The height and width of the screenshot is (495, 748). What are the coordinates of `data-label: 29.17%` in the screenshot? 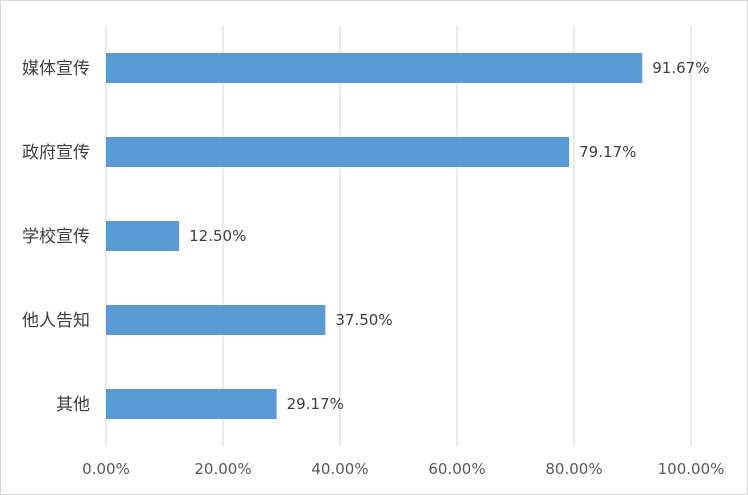 It's located at (315, 404).